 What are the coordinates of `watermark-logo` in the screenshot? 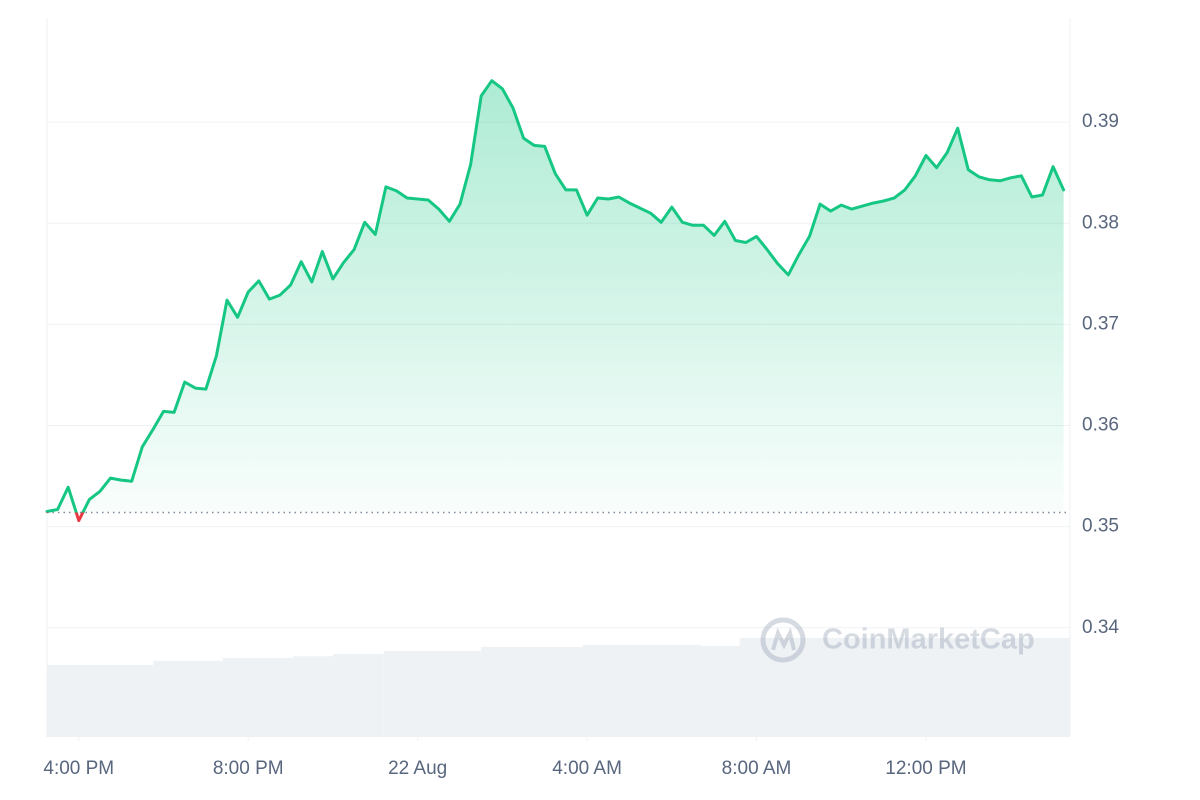 It's located at (783, 640).